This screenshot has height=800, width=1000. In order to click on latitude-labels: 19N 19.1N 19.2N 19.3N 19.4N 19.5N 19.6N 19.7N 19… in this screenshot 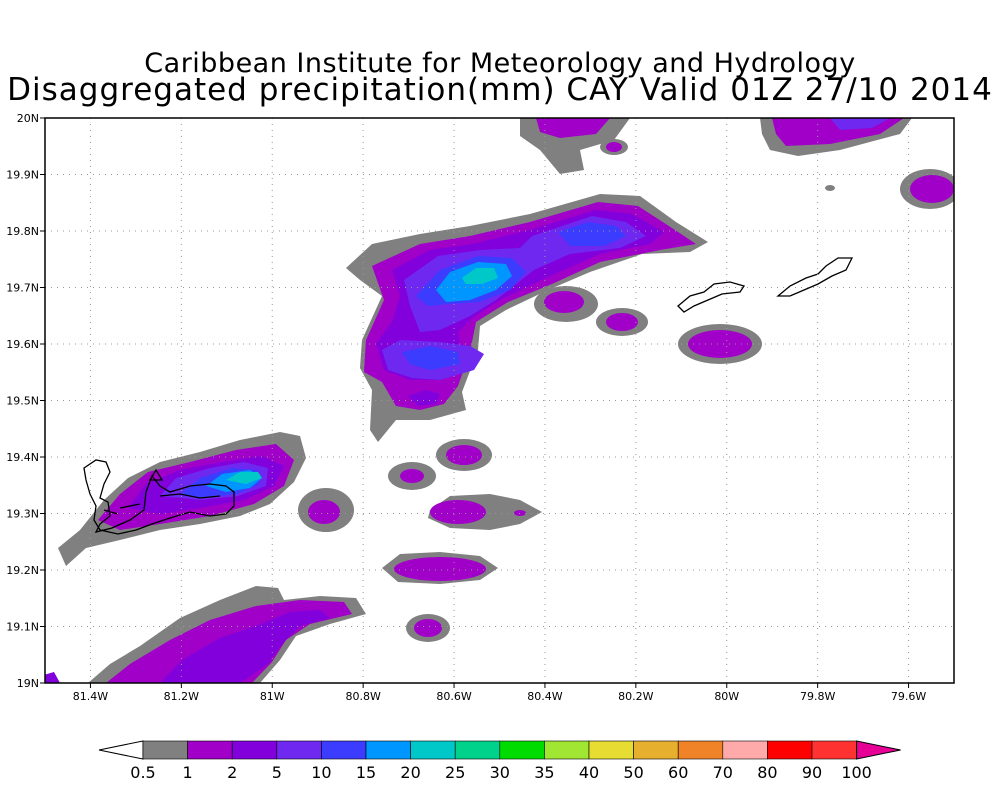, I will do `click(25, 401)`.